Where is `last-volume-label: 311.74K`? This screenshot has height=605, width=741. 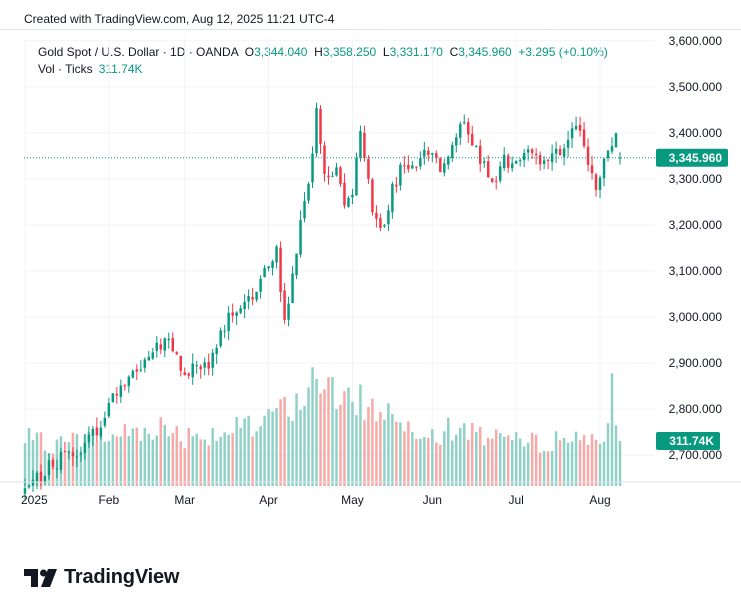 last-volume-label: 311.74K is located at coordinates (691, 441).